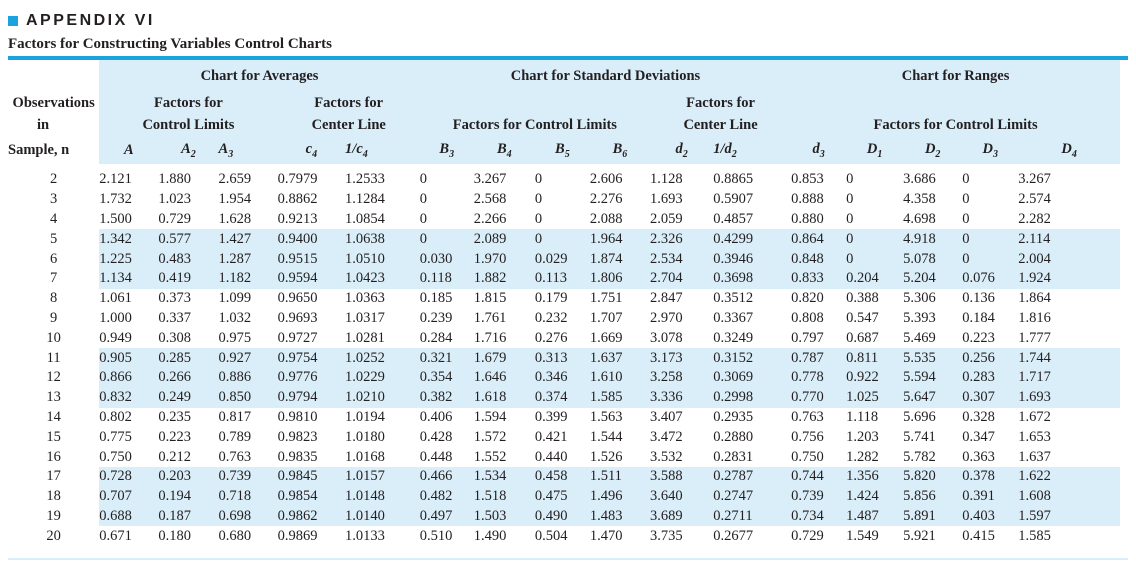  What do you see at coordinates (436, 317) in the screenshot?
I see `factor-cell: 0.239` at bounding box center [436, 317].